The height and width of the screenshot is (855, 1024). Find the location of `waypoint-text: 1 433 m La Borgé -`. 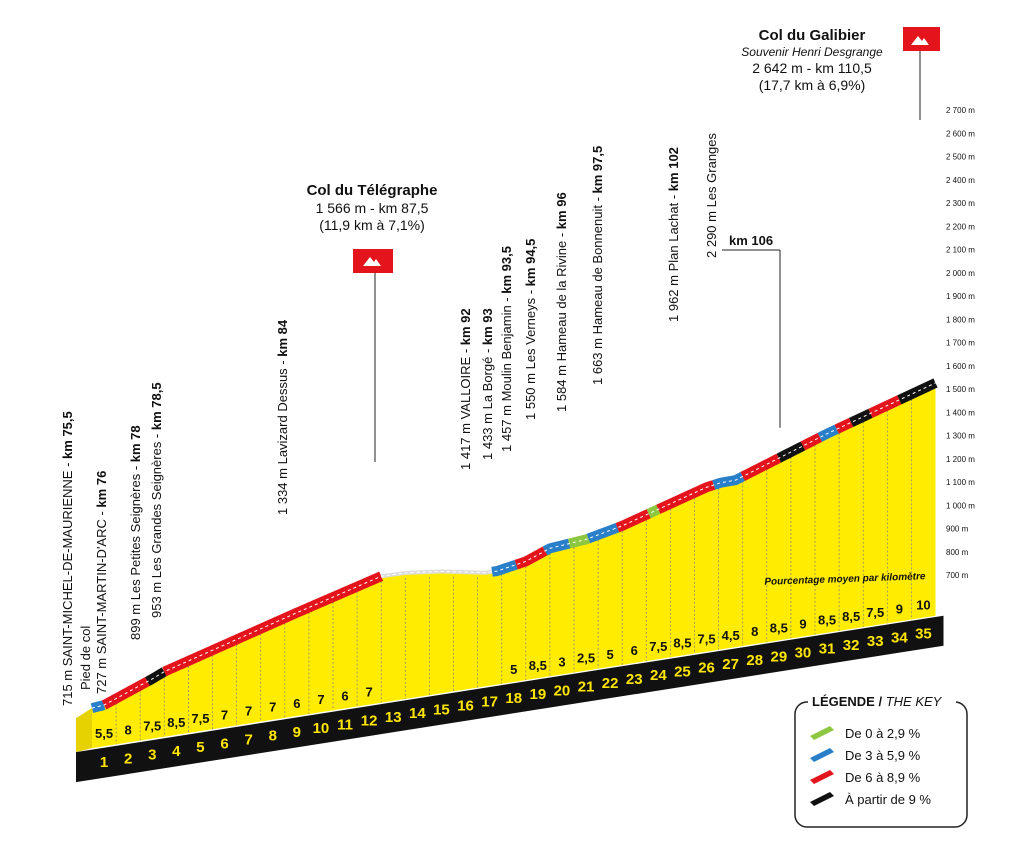

waypoint-text: 1 433 m La Borgé - is located at coordinates (487, 402).